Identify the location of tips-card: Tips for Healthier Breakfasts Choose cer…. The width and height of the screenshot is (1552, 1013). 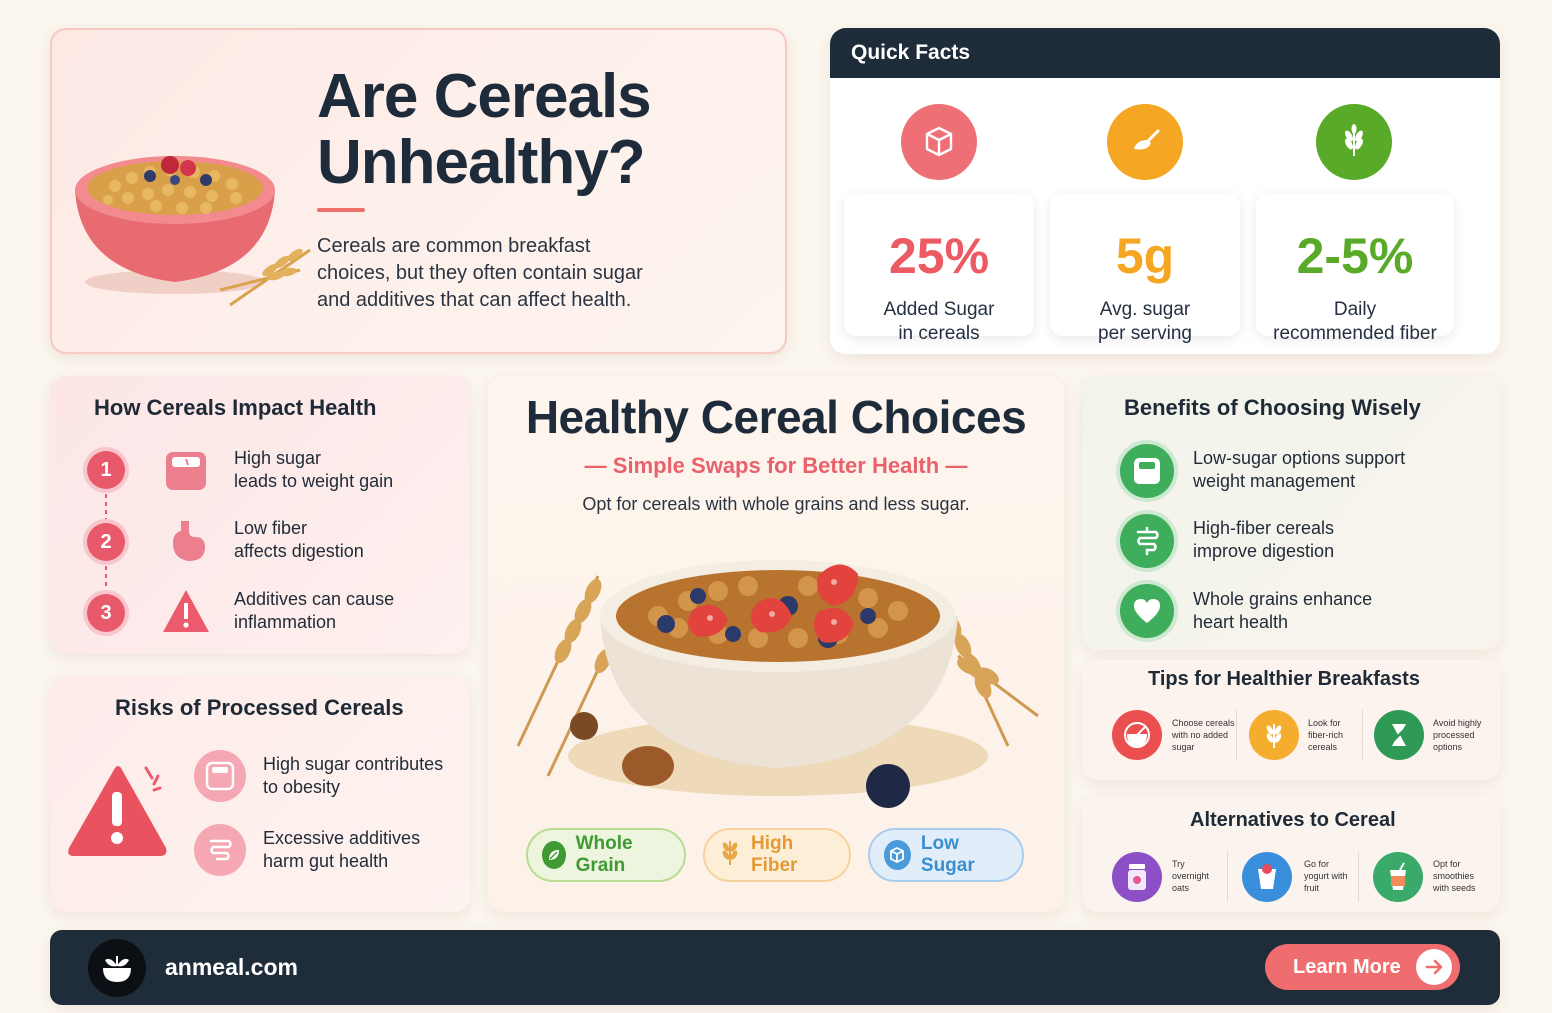
(1291, 720).